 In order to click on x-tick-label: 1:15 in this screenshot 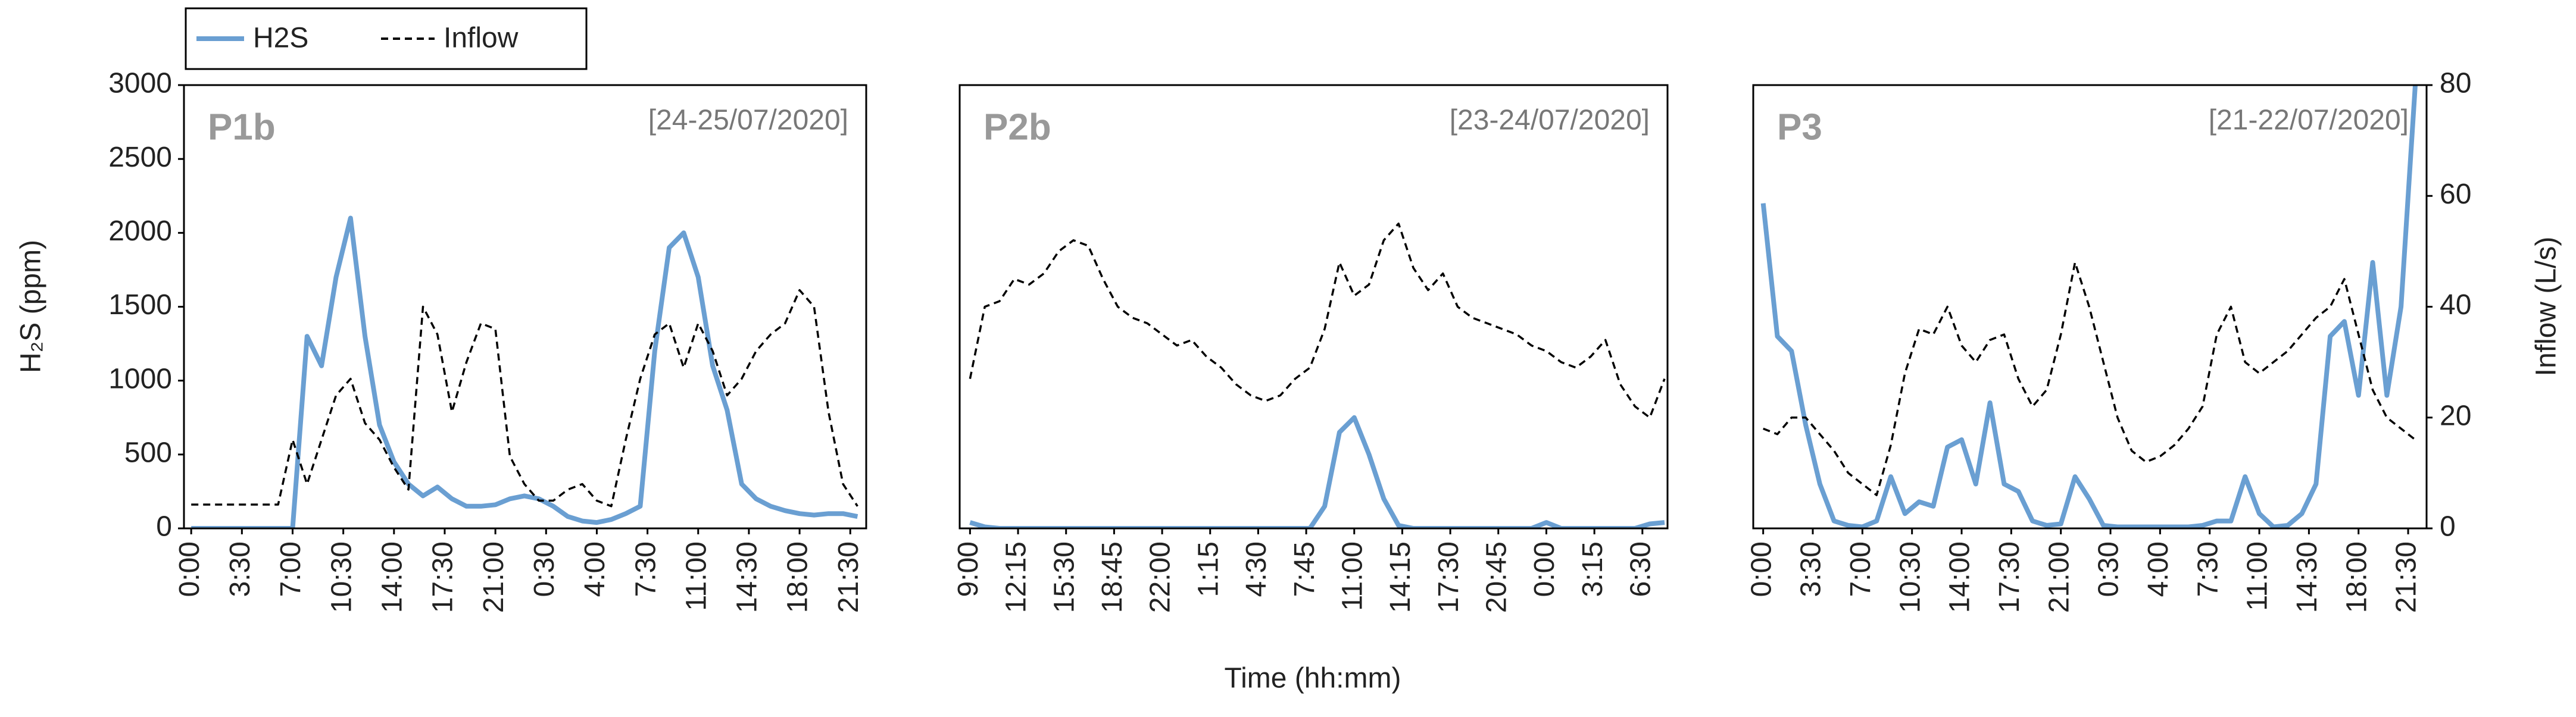, I will do `click(1208, 569)`.